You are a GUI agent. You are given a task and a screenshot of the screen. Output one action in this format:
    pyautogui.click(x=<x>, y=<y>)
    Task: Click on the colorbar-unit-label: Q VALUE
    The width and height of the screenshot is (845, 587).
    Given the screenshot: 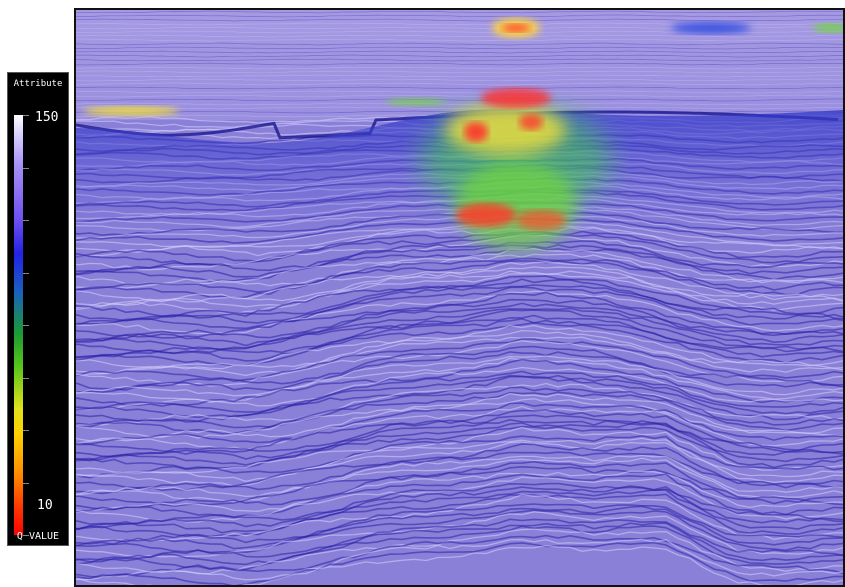 What is the action you would take?
    pyautogui.click(x=38, y=536)
    